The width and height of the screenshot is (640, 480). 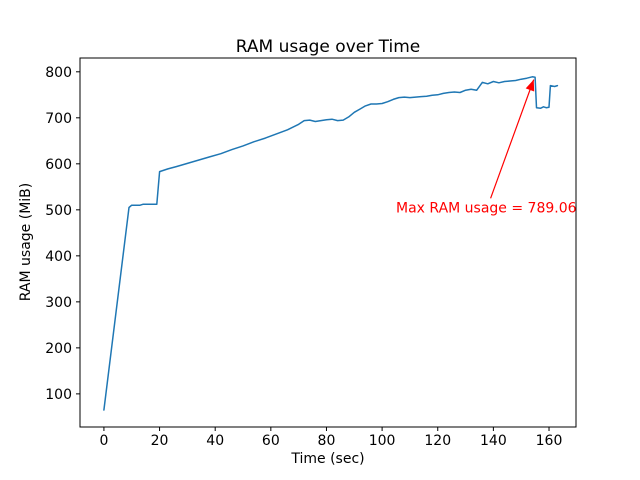 I want to click on y-tick-label: 100, so click(x=58, y=395).